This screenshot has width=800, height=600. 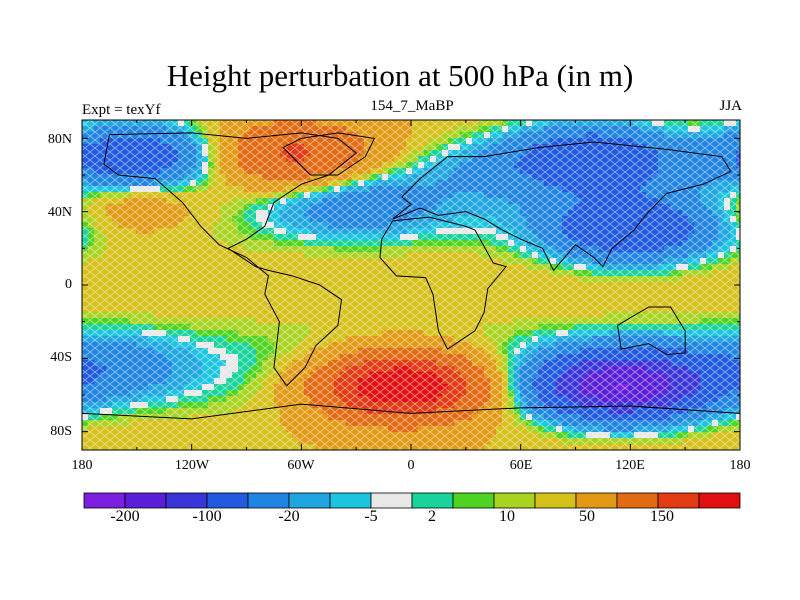 What do you see at coordinates (61, 431) in the screenshot?
I see `lat-label-80s: 80S` at bounding box center [61, 431].